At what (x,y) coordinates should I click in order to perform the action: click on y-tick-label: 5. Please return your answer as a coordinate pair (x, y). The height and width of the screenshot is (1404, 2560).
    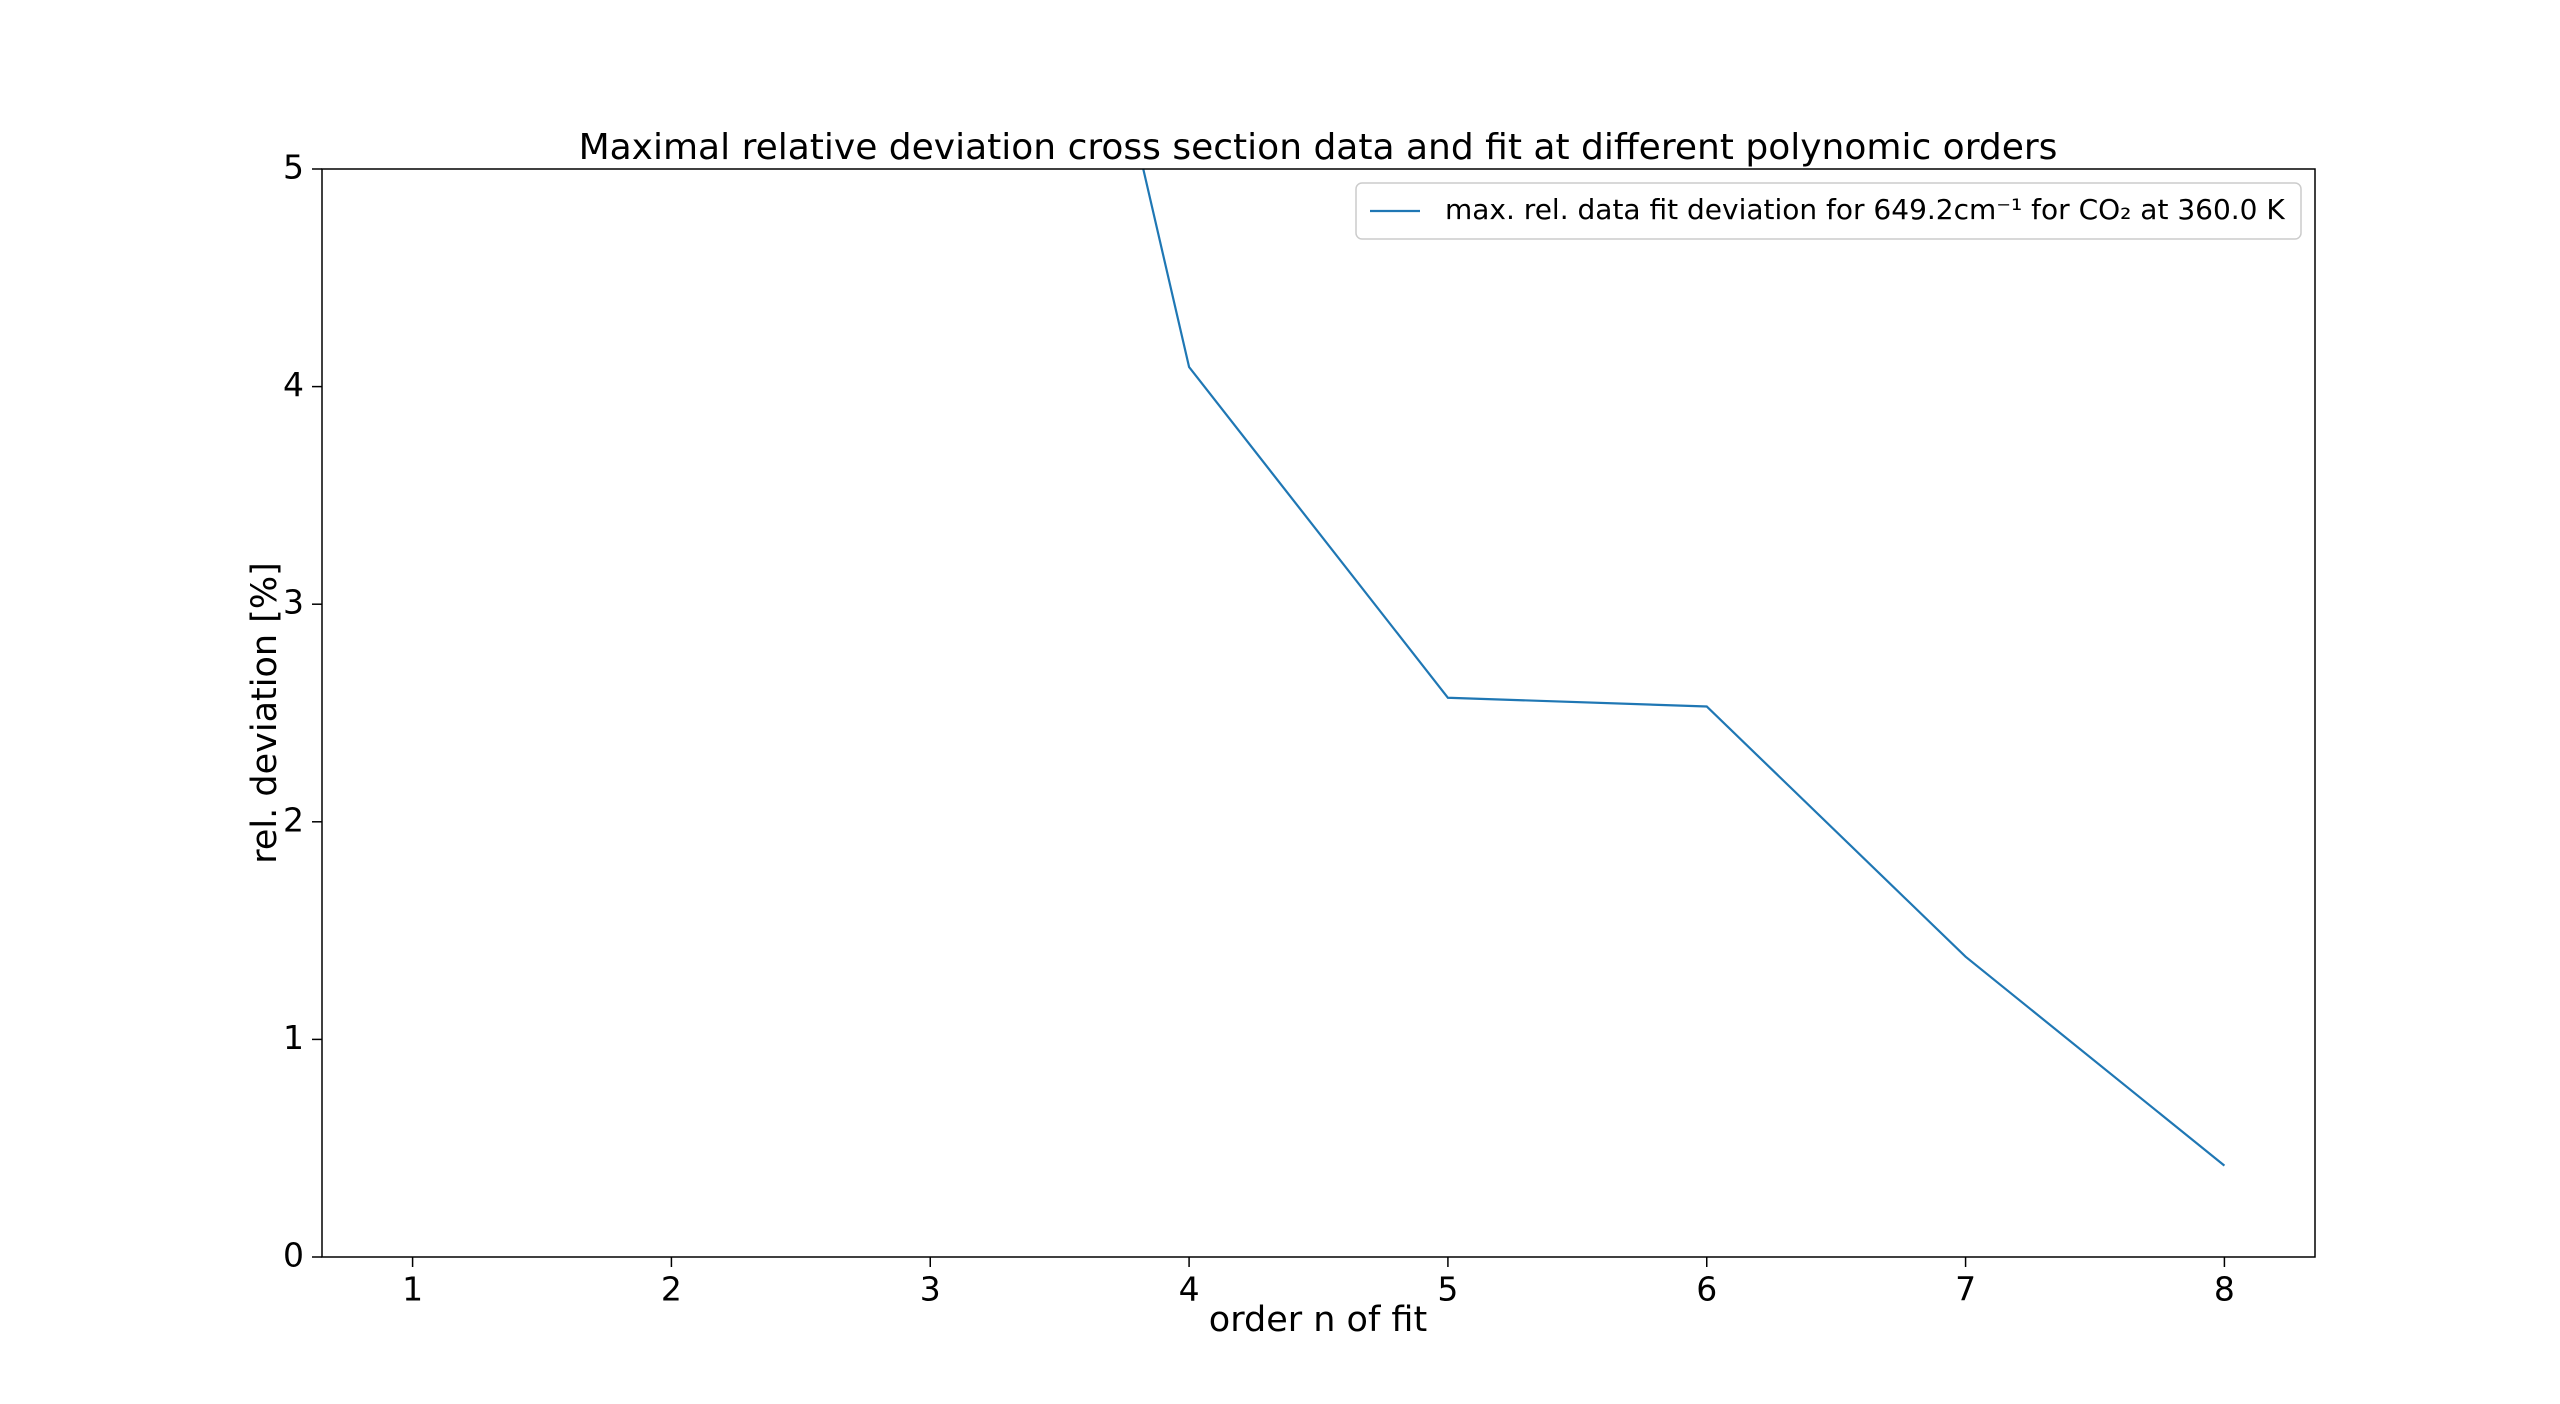
    Looking at the image, I should click on (293, 167).